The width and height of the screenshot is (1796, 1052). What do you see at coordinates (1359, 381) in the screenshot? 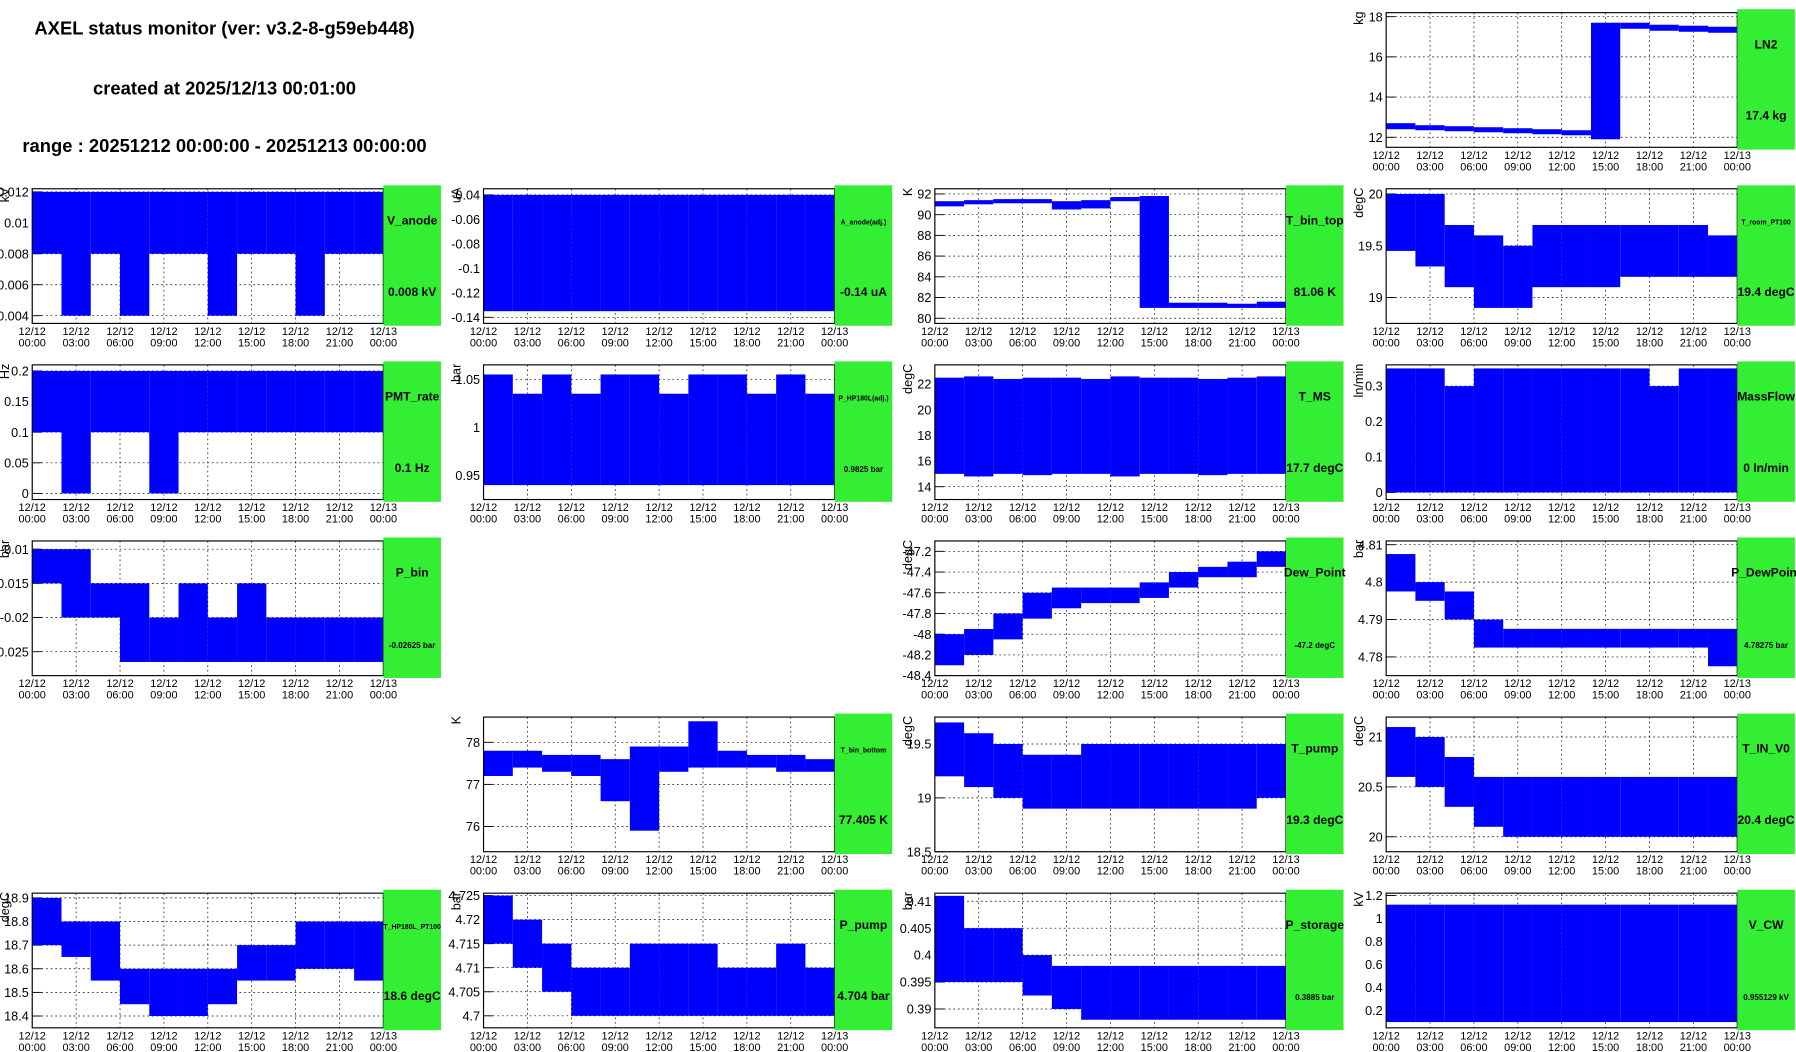
I see `y-axis-unit: ln/min` at bounding box center [1359, 381].